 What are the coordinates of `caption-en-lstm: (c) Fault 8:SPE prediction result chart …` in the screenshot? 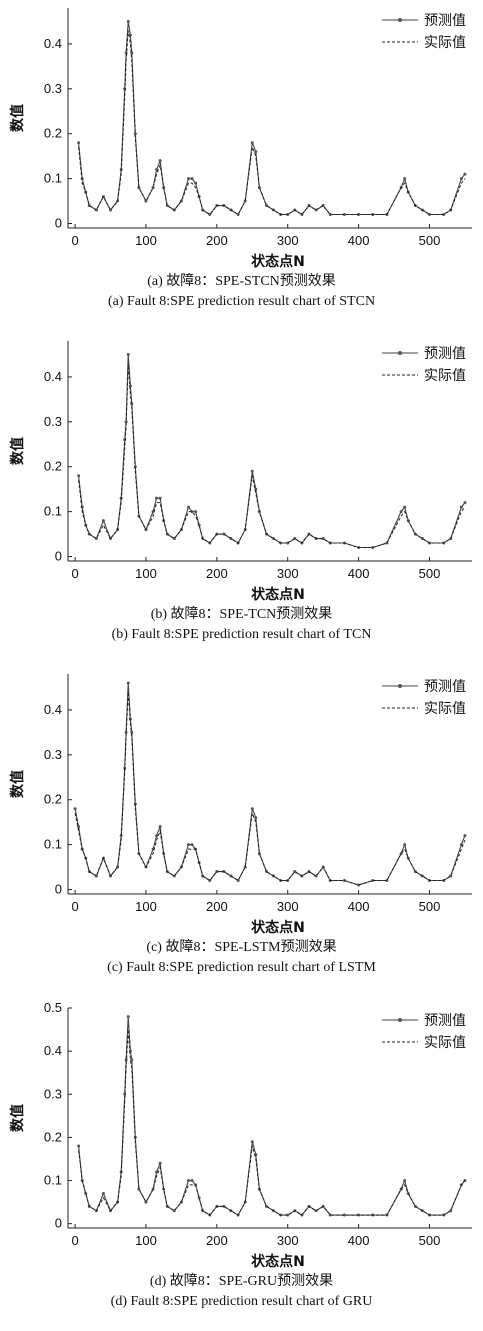 It's located at (241, 967).